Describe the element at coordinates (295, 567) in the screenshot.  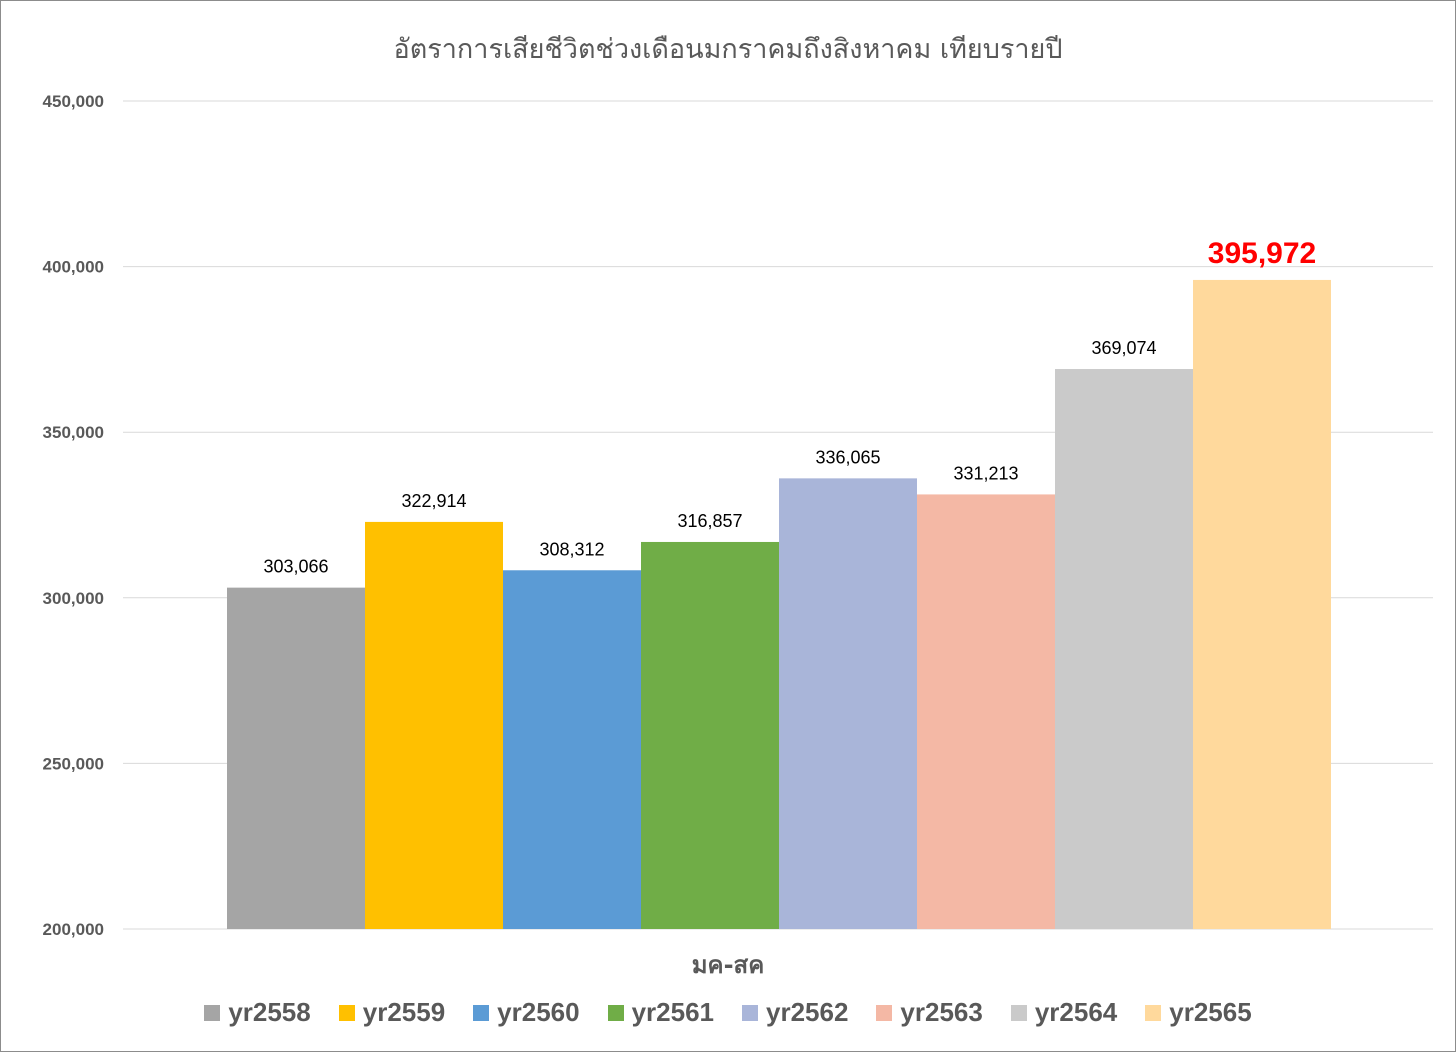
I see `data-label-yr2558: 303,066` at that location.